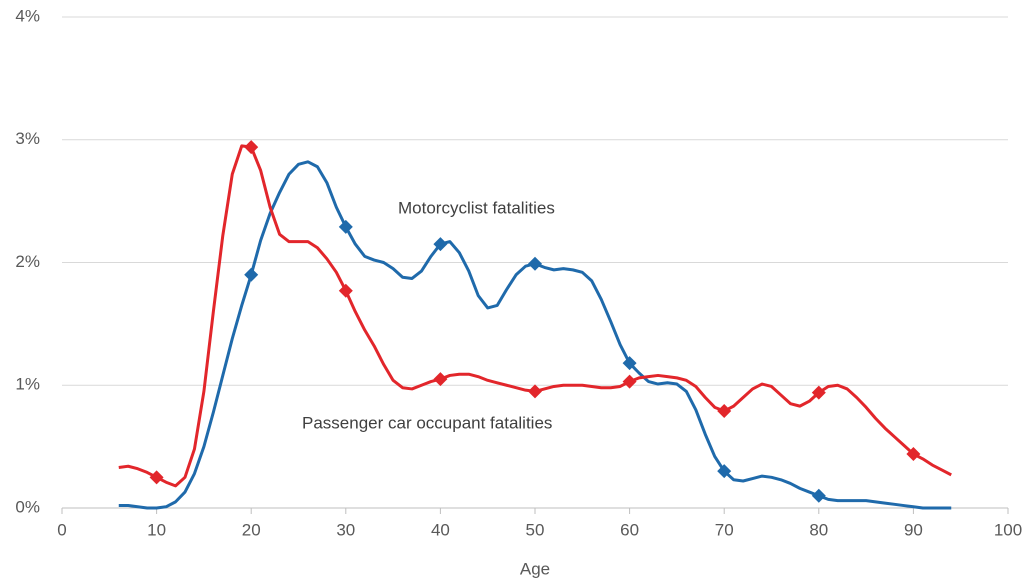 Image resolution: width=1029 pixels, height=582 pixels. Describe the element at coordinates (27, 506) in the screenshot. I see `y-tick-label: 0%` at that location.